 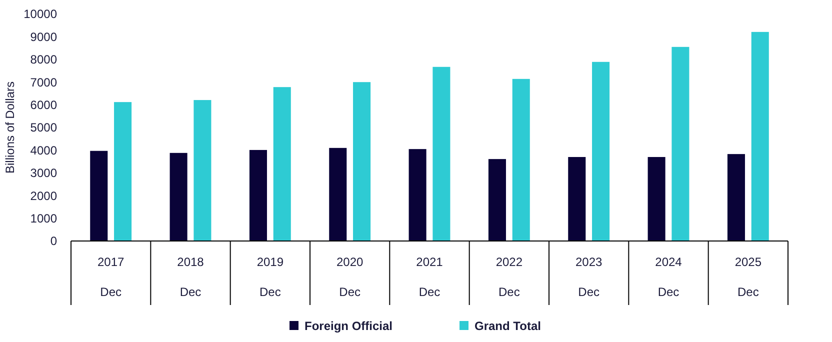 What do you see at coordinates (588, 277) in the screenshot?
I see `category-label: 2023 Dec` at bounding box center [588, 277].